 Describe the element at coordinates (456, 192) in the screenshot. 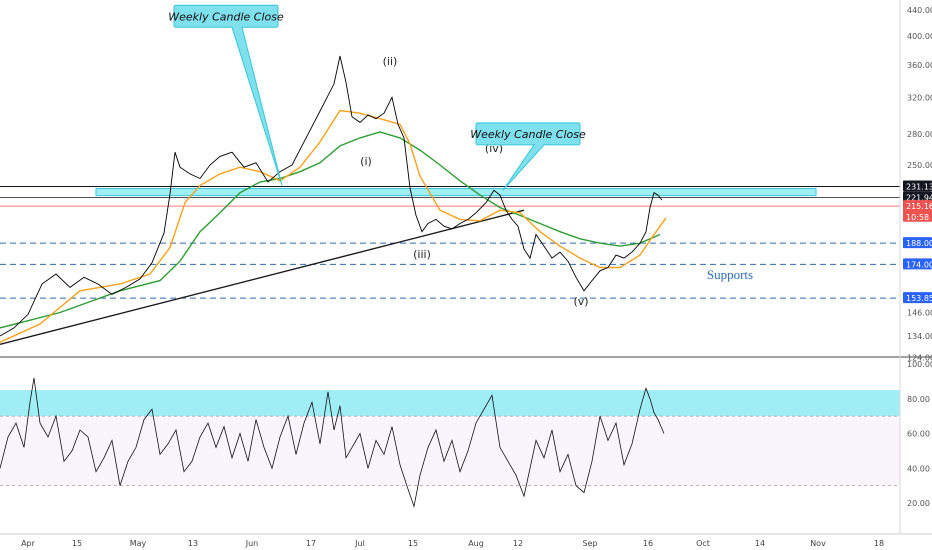

I see `resistance-zone` at that location.